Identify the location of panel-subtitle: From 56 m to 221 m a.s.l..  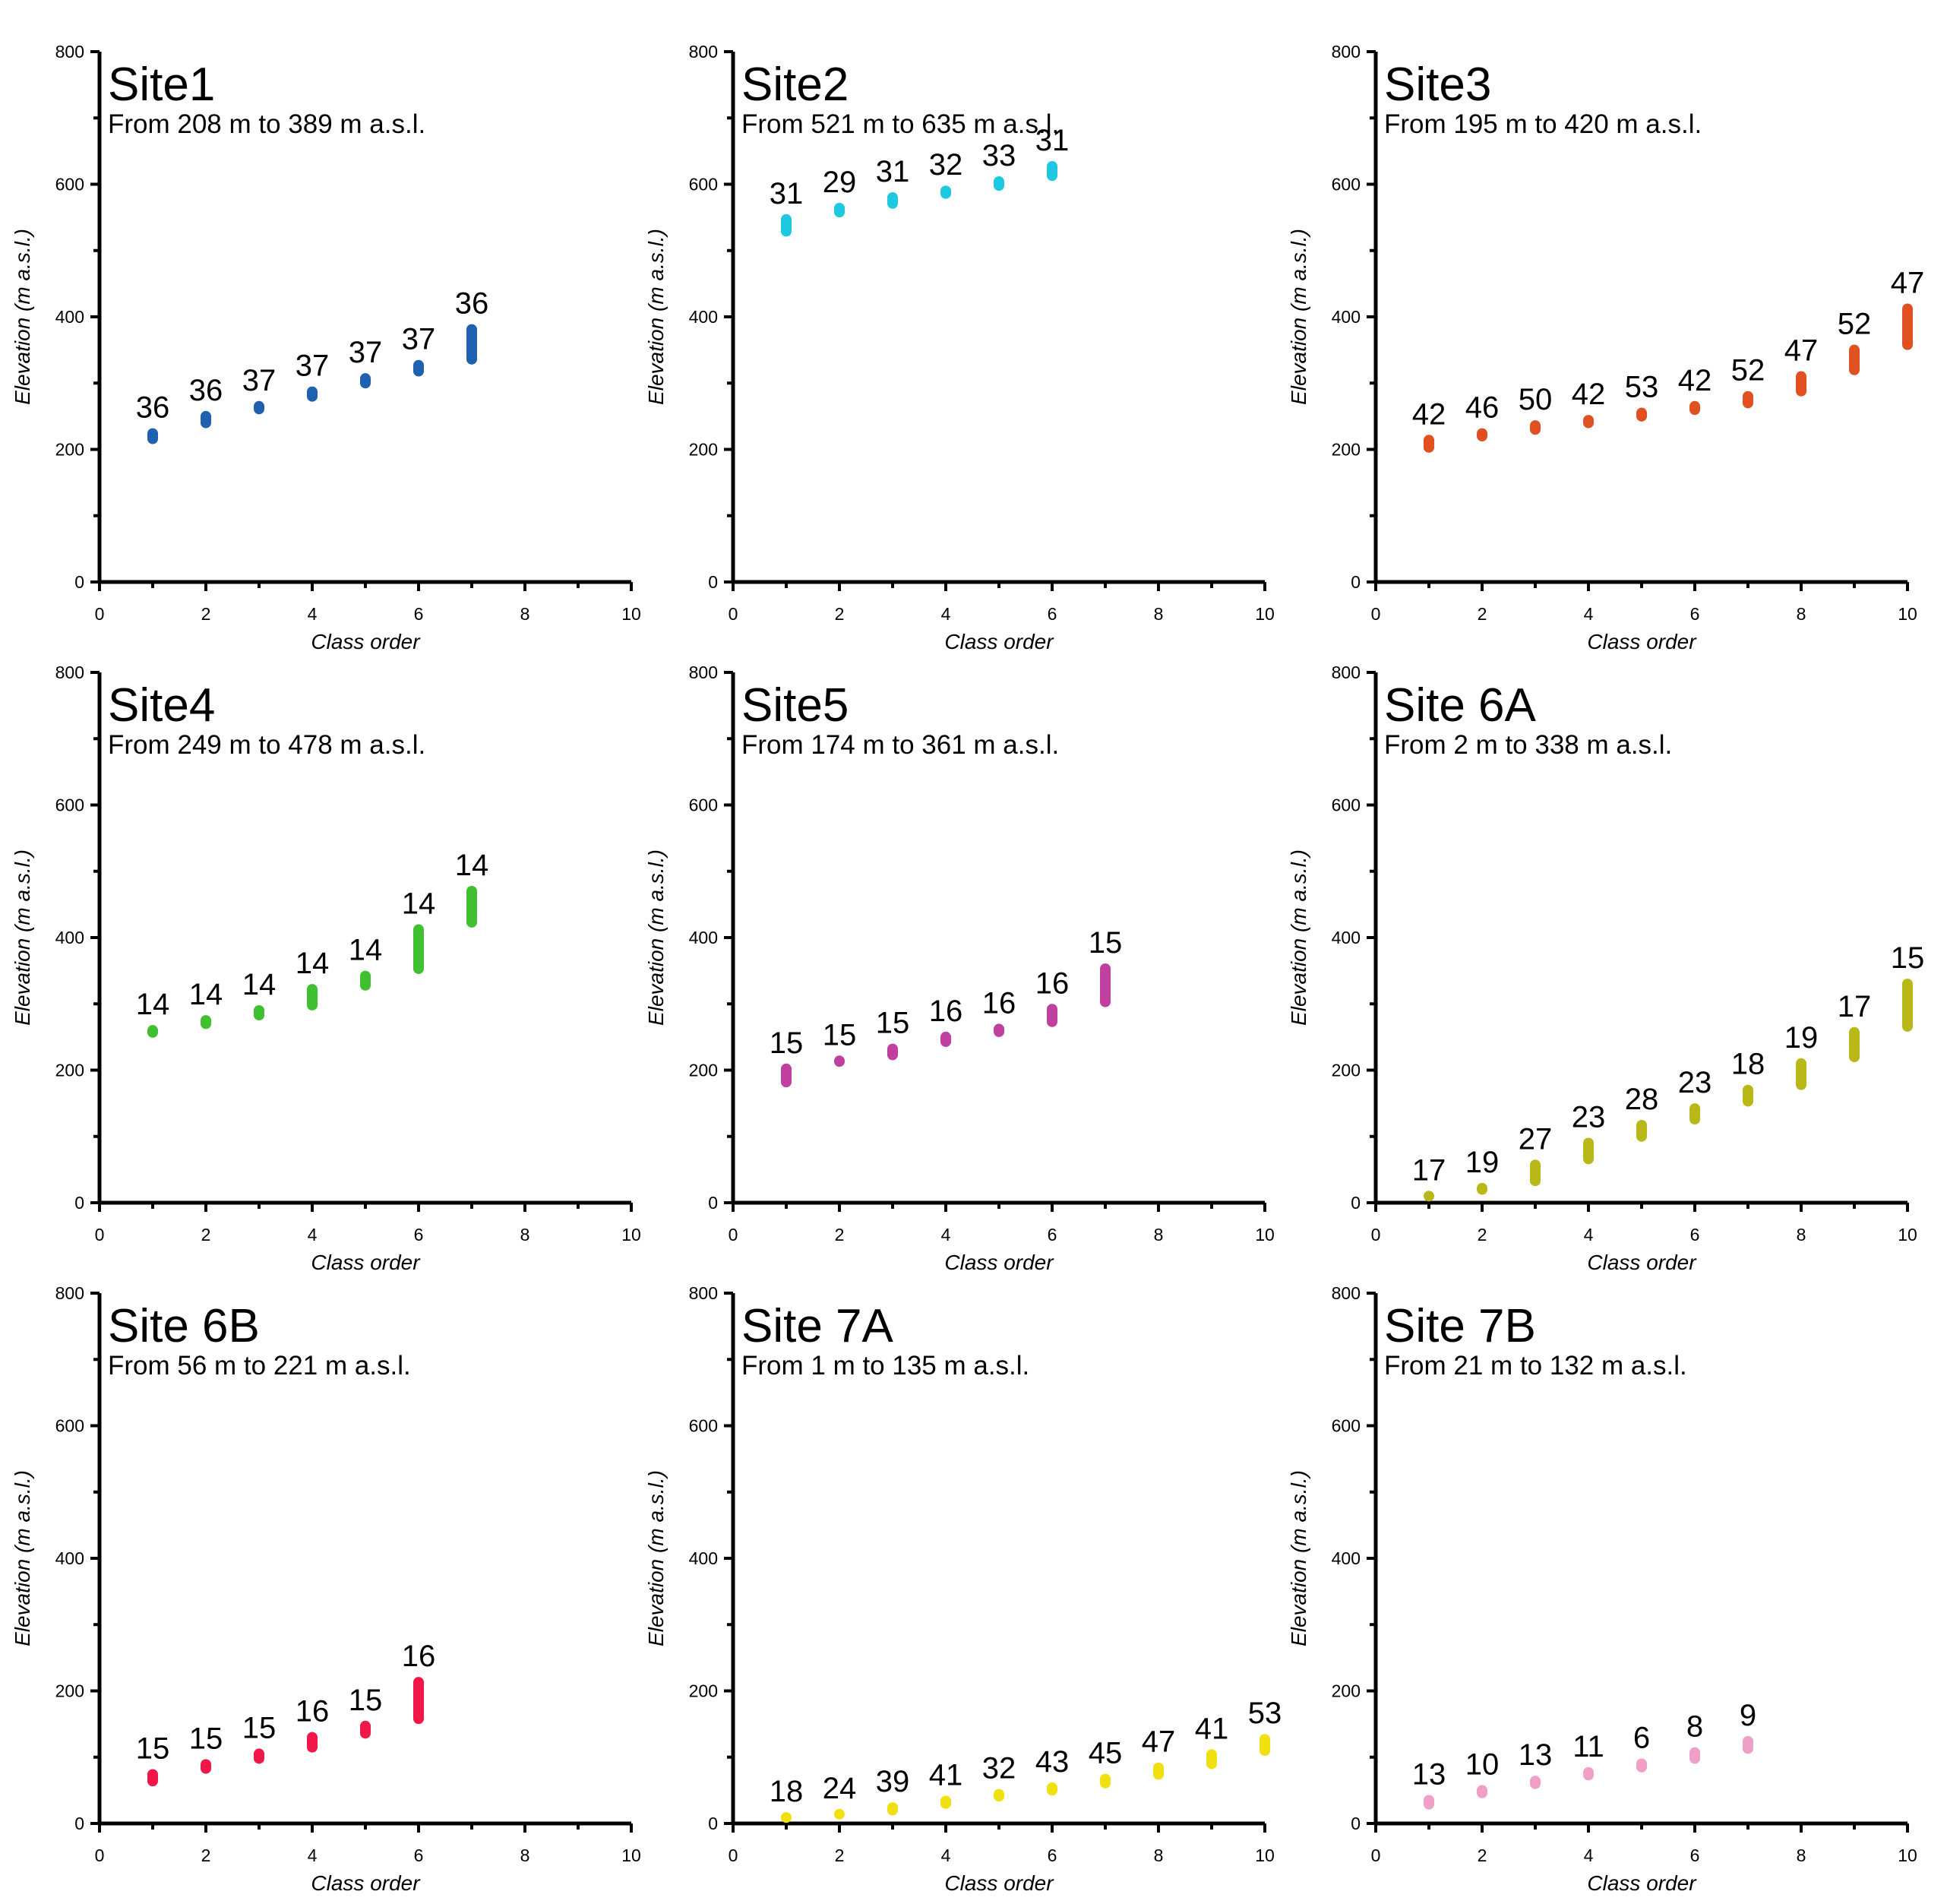
(259, 1366).